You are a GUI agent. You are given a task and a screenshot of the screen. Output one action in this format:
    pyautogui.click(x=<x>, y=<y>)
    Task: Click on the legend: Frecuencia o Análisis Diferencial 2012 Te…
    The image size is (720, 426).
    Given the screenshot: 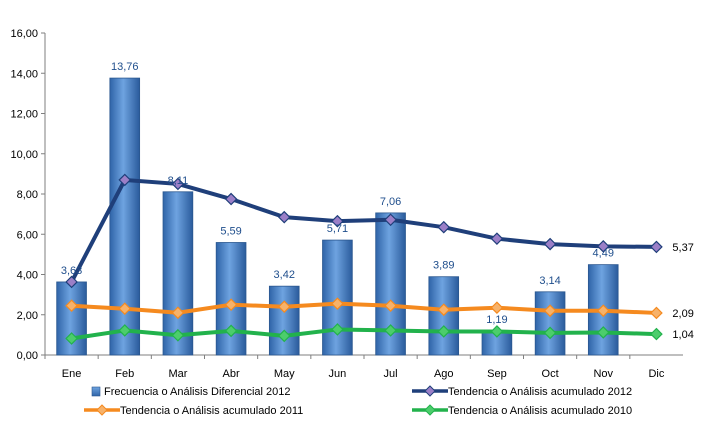 What is the action you would take?
    pyautogui.click(x=358, y=401)
    